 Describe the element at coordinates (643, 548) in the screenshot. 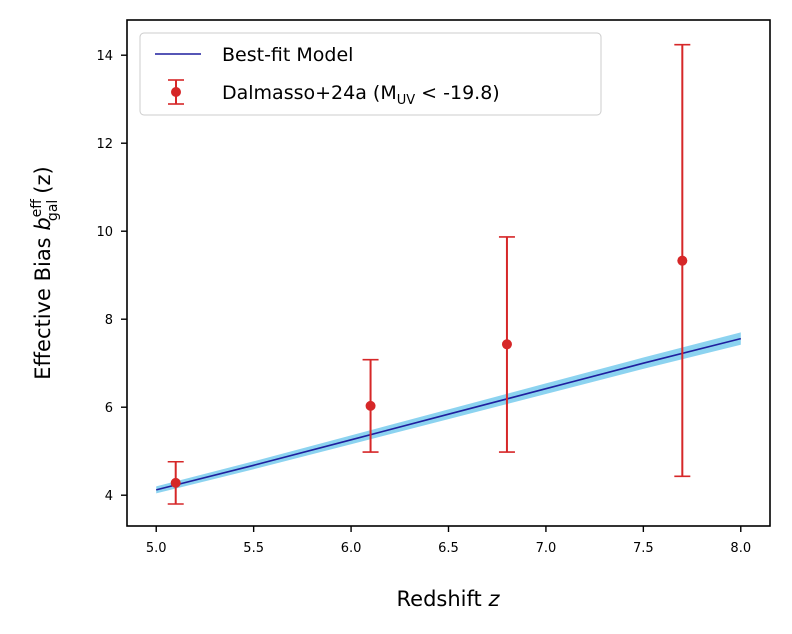

I see `x-tick-label: 7.5` at that location.